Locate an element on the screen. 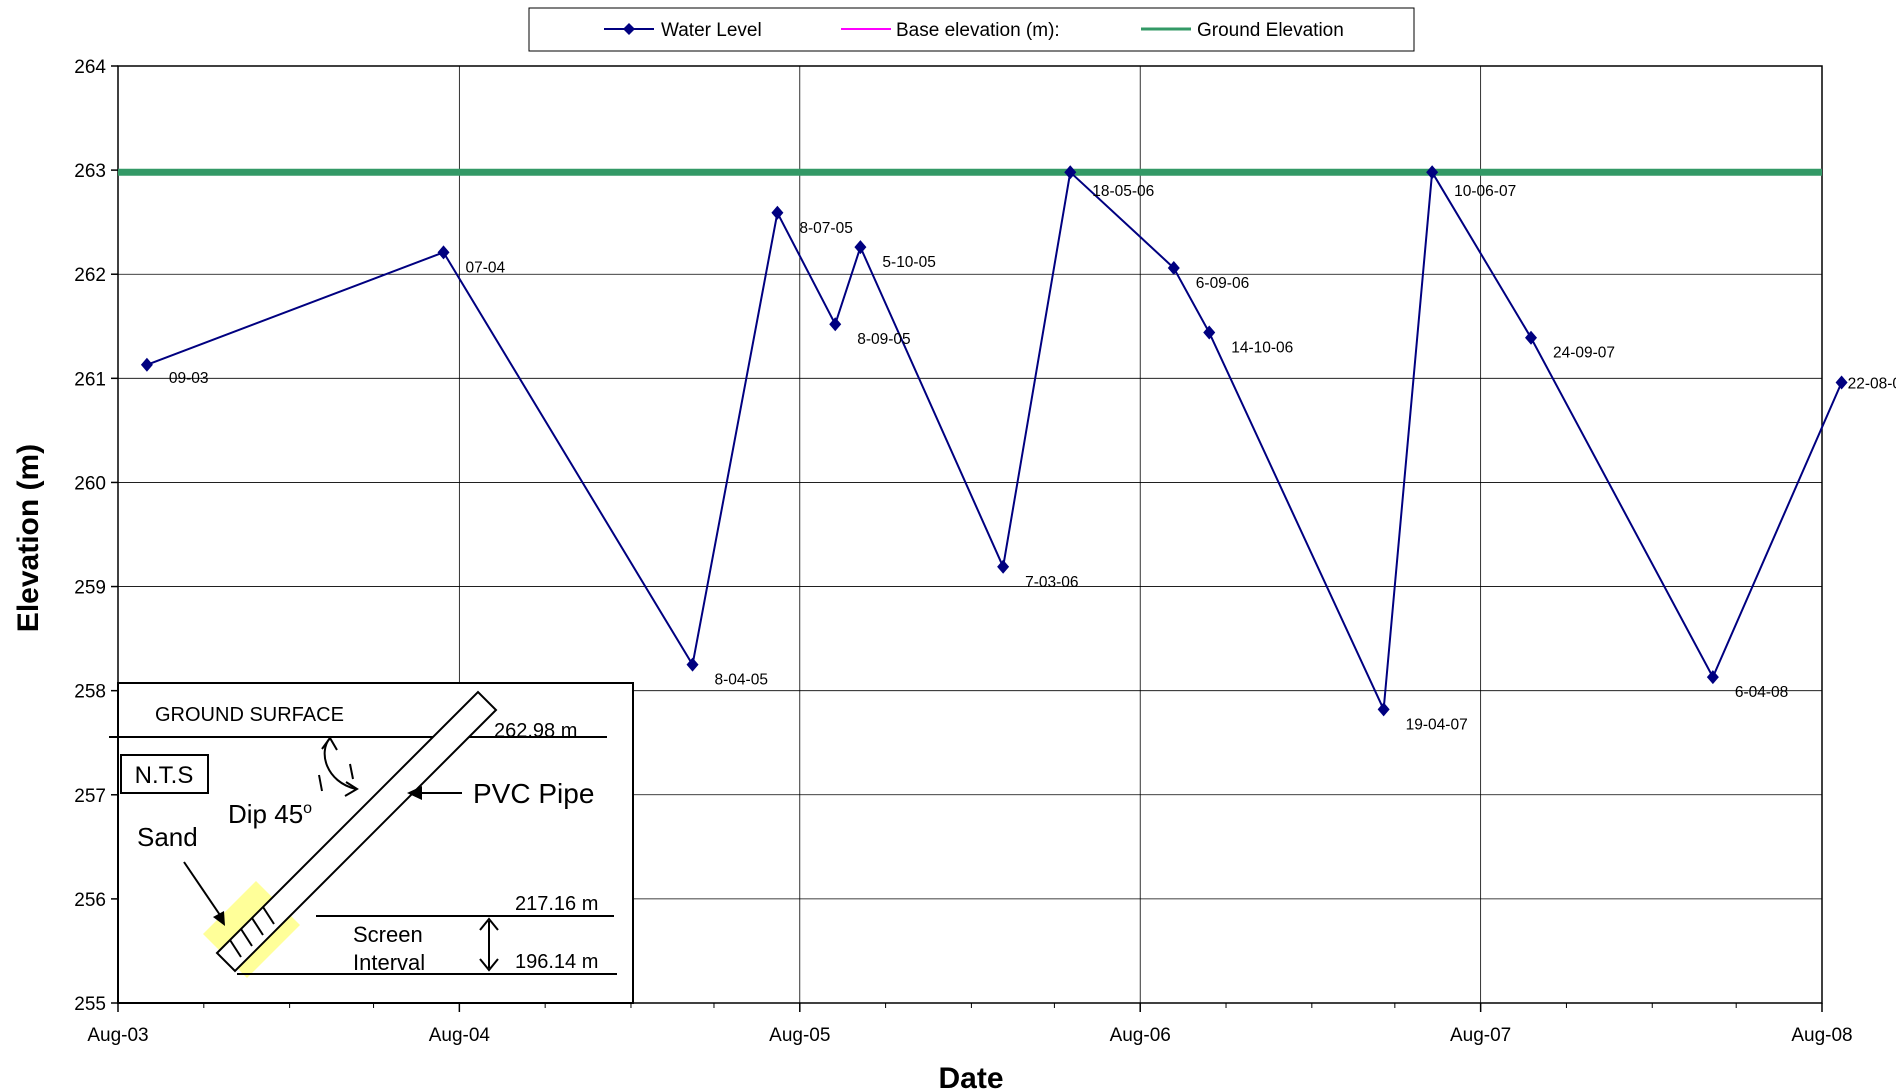  water-level-point-label: 19-04-07 is located at coordinates (1437, 724).